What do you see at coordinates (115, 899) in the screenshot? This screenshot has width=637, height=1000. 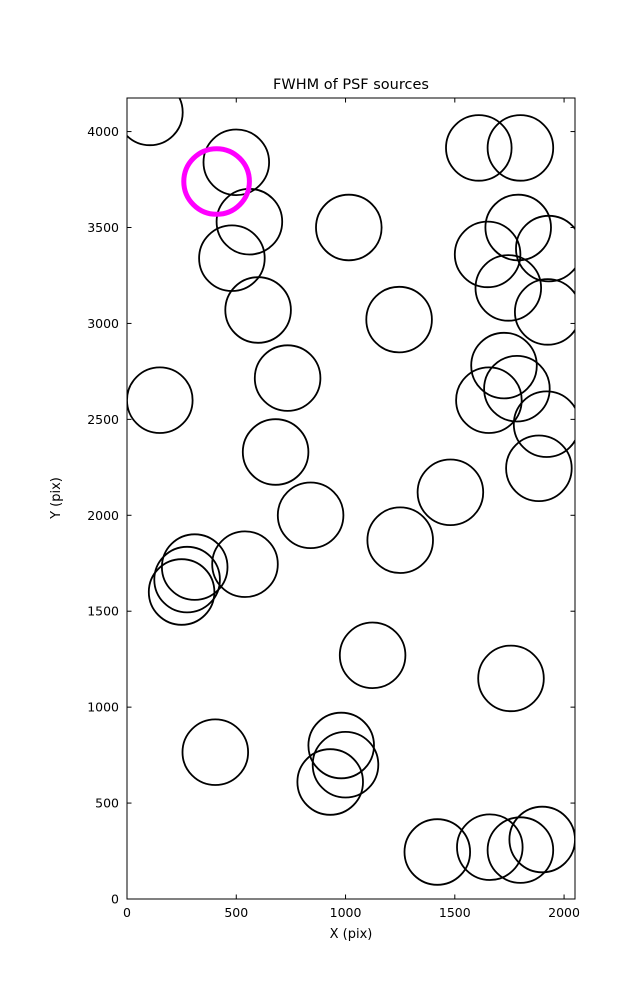 I see `y-tick-label: 0` at bounding box center [115, 899].